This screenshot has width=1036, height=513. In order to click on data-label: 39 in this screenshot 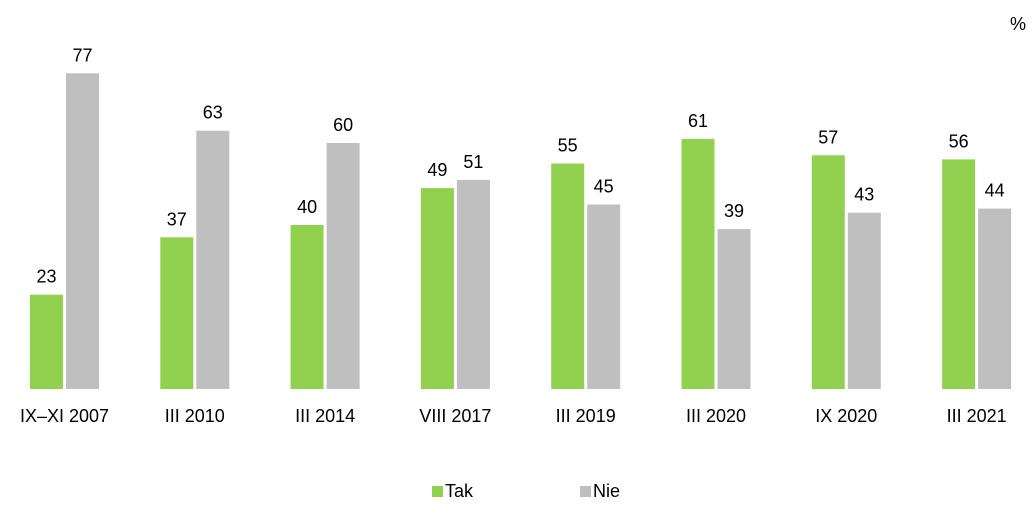, I will do `click(734, 211)`.